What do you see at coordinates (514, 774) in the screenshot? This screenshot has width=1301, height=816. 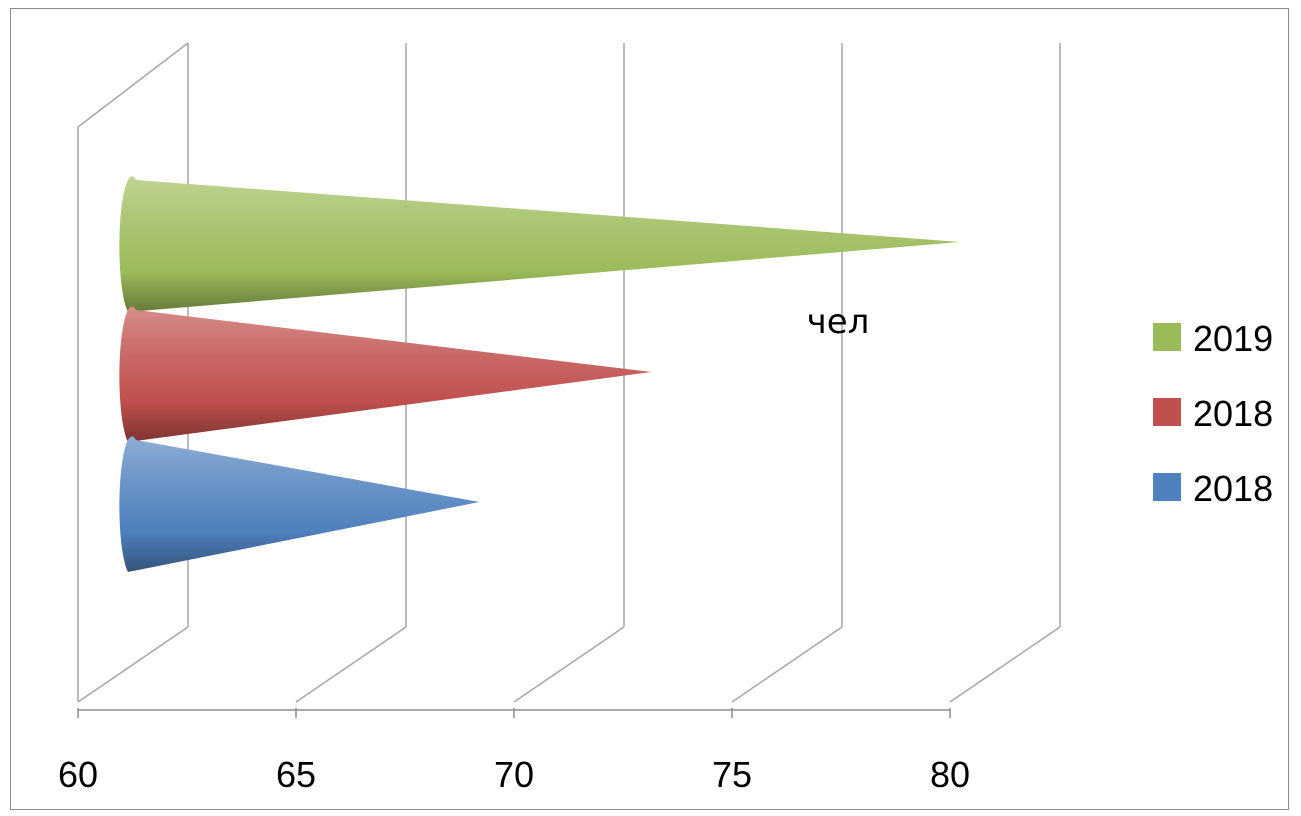 I see `x-tick-label: 70` at bounding box center [514, 774].